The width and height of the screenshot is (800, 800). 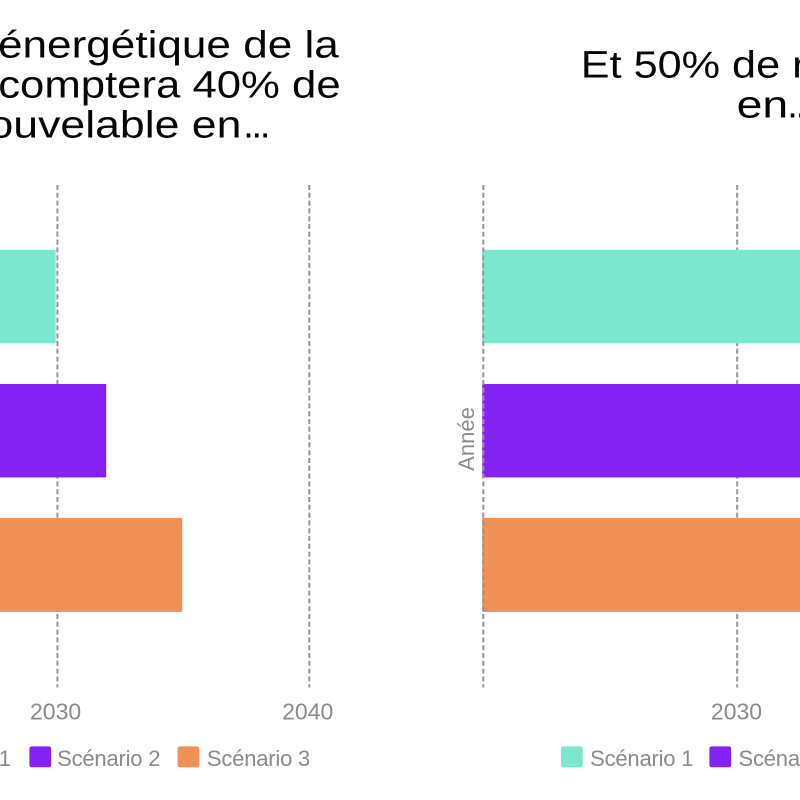 I want to click on svg-text: ouvelable en, so click(x=120, y=124).